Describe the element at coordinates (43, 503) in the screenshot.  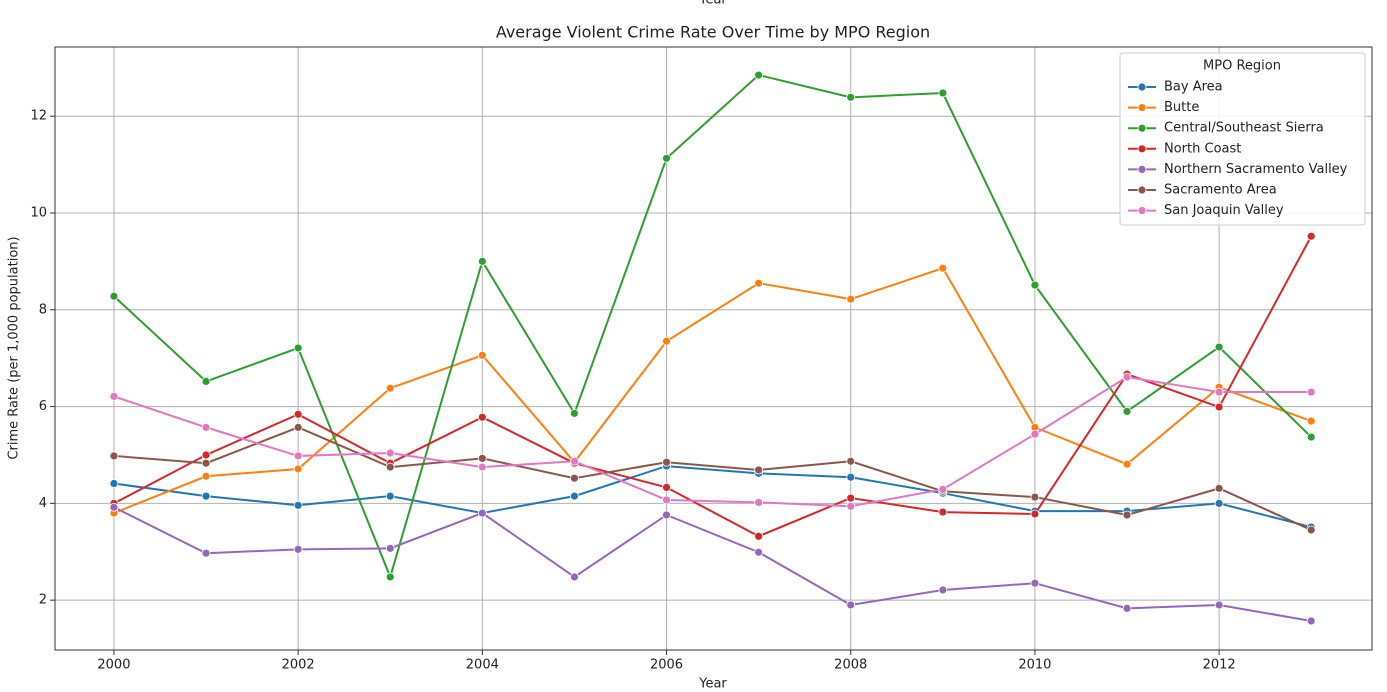
I see `y-tick-label: 4` at that location.